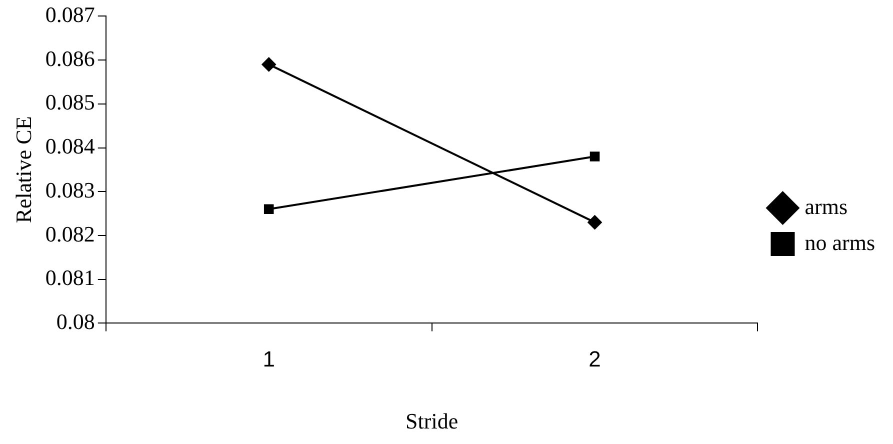  What do you see at coordinates (70, 14) in the screenshot?
I see `y-tick-label: 0.087` at bounding box center [70, 14].